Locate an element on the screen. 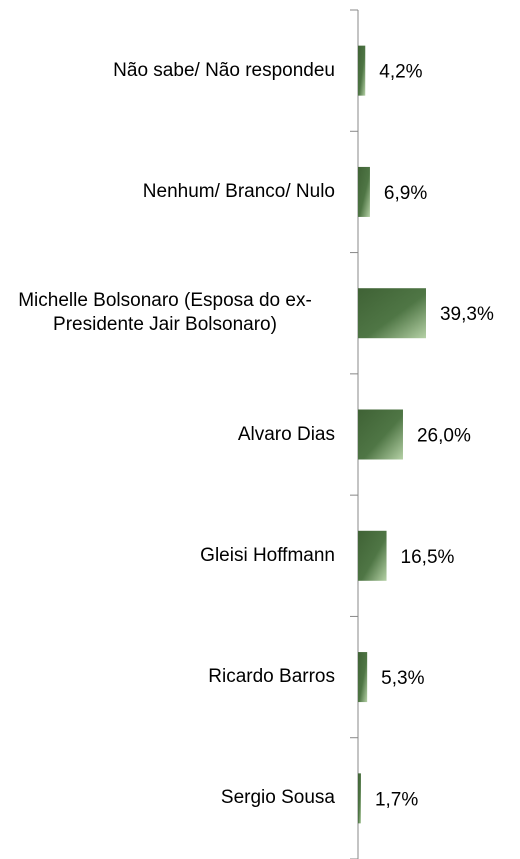 This screenshot has height=859, width=520. category-text: Gleisi Hoffmann is located at coordinates (267, 555).